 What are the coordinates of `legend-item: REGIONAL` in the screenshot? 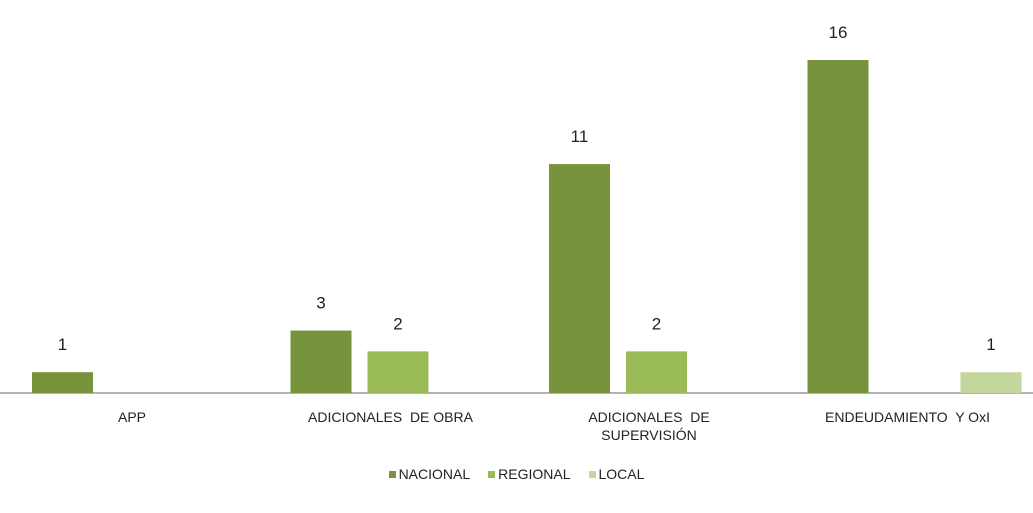 It's located at (529, 474).